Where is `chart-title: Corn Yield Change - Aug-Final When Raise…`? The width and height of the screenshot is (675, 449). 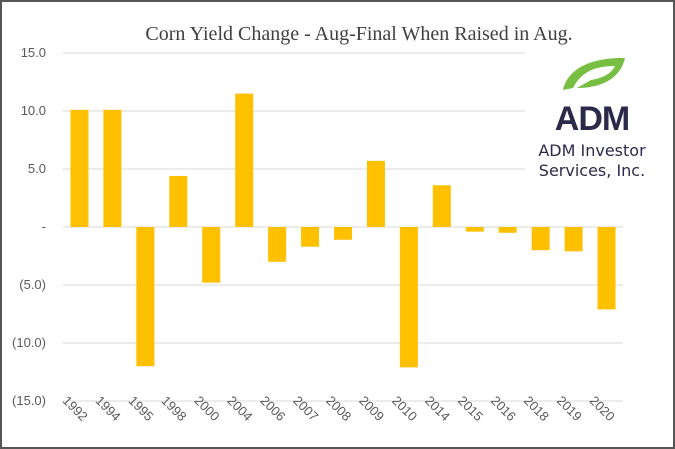 chart-title: Corn Yield Change - Aug-Final When Raise… is located at coordinates (358, 34).